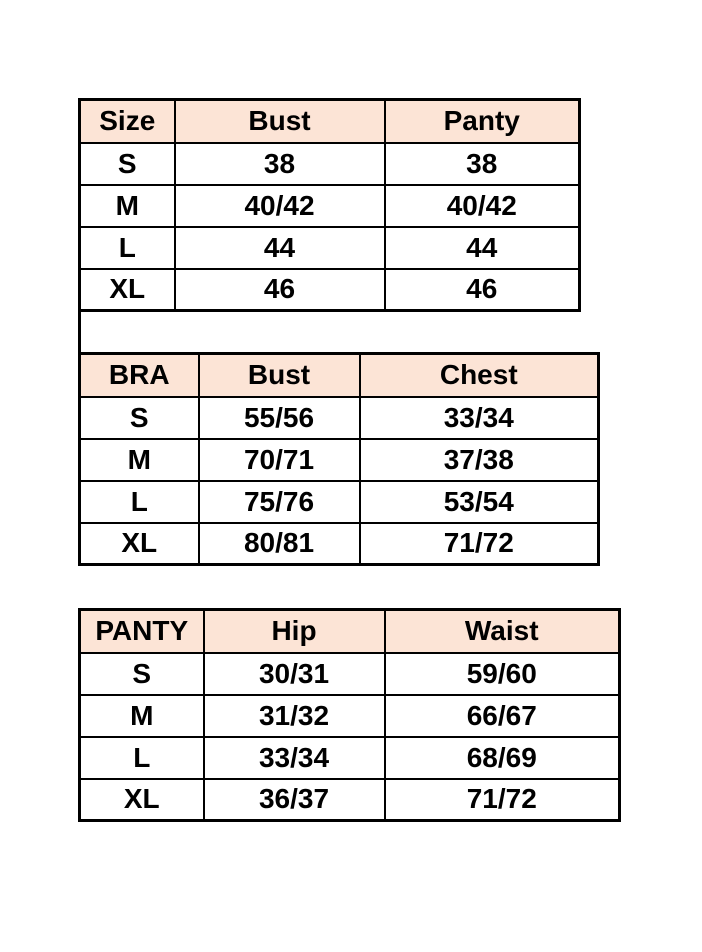 The image size is (702, 952). Describe the element at coordinates (279, 459) in the screenshot. I see `value-cell: 70/71` at that location.